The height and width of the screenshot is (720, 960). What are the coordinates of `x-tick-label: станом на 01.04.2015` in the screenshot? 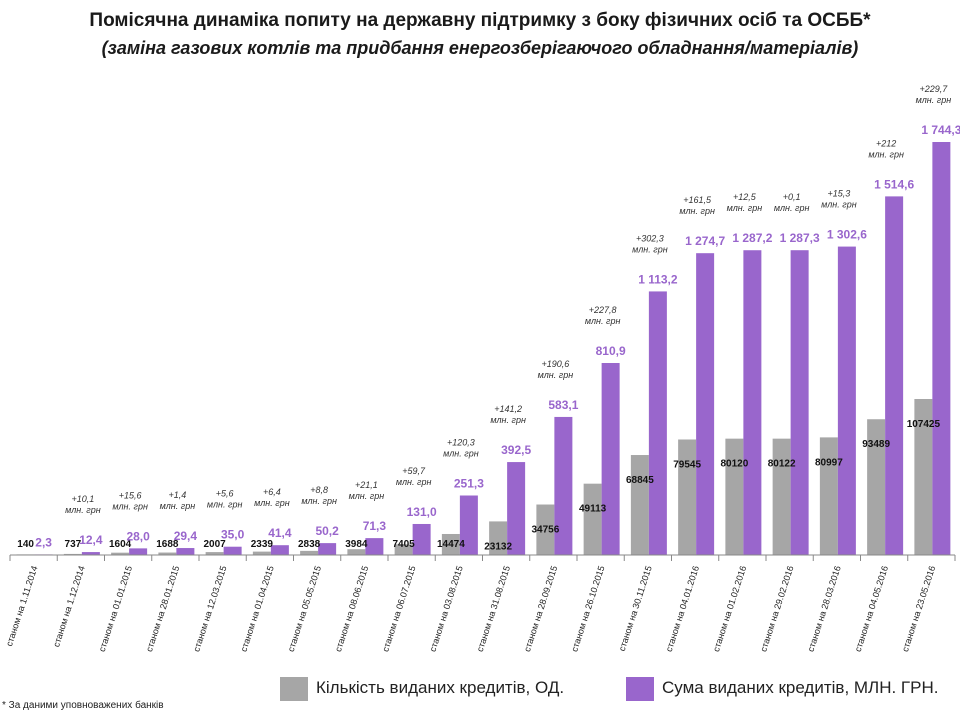 It's located at (257, 609).